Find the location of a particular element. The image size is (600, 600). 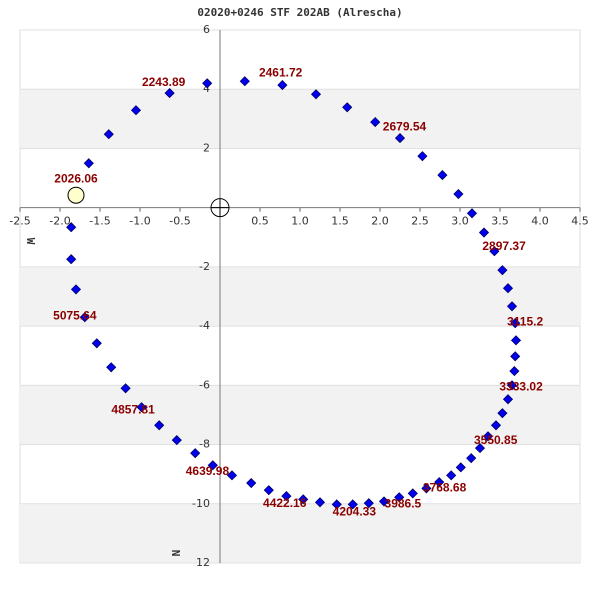

epoch-label: 3115.2 is located at coordinates (525, 322).